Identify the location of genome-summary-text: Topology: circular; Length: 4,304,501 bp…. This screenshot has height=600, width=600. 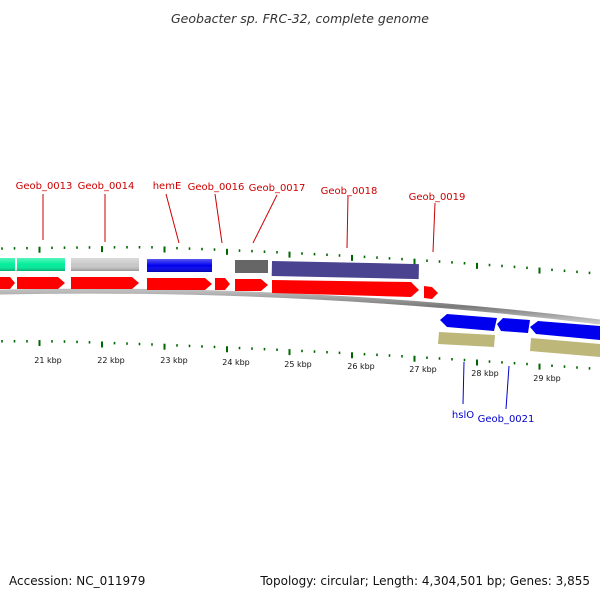
(425, 581).